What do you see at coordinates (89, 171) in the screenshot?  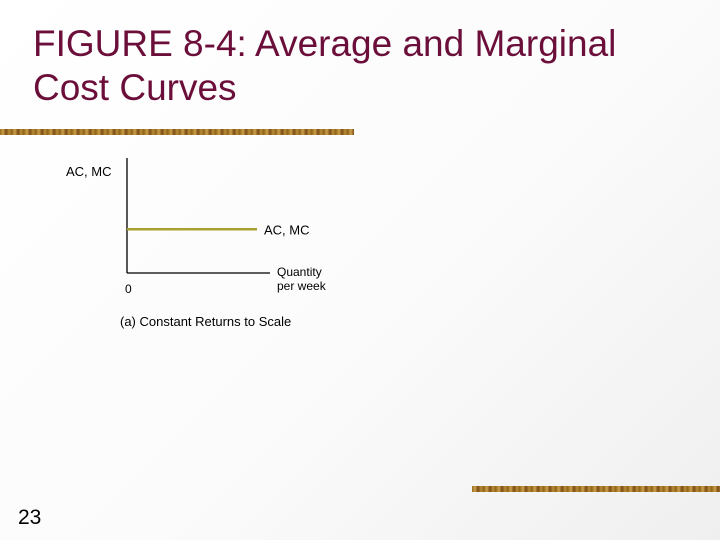 I see `y-axis-label: AC, MC` at bounding box center [89, 171].